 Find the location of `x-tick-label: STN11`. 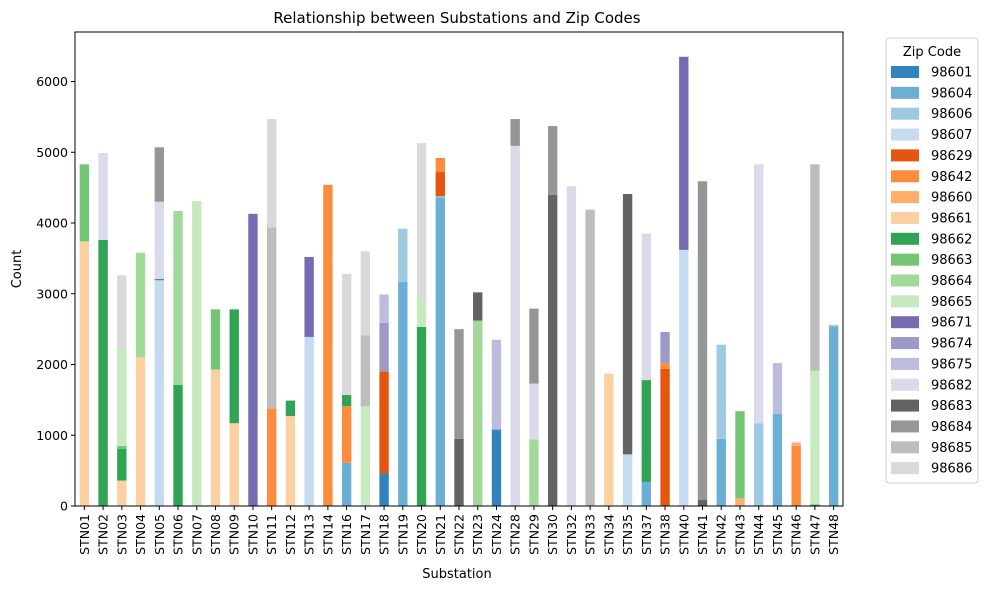

x-tick-label: STN11 is located at coordinates (271, 534).